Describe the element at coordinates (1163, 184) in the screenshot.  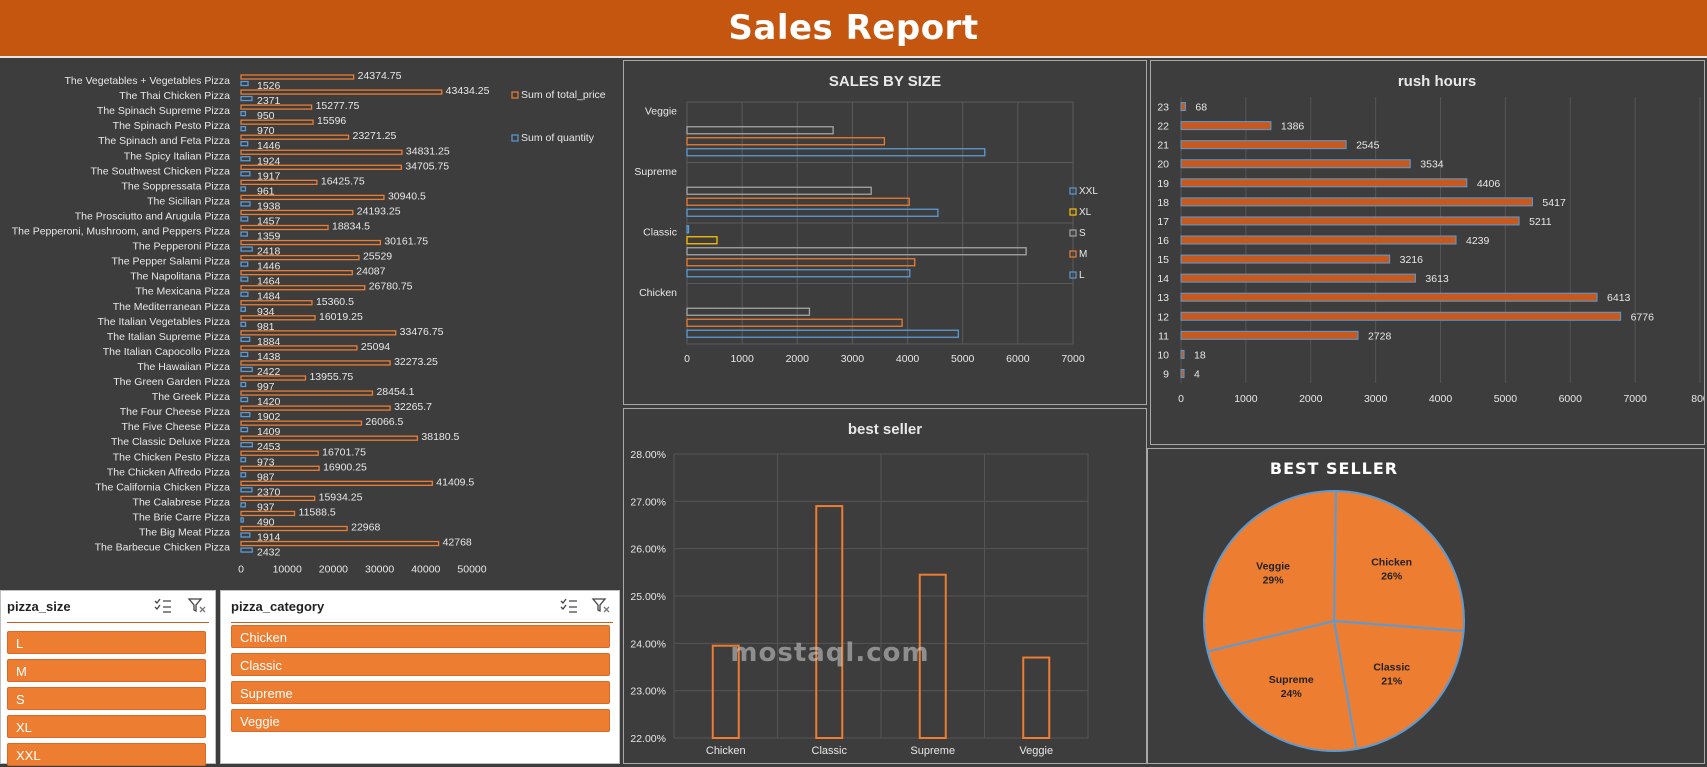
I see `hour-label-19: 19` at that location.